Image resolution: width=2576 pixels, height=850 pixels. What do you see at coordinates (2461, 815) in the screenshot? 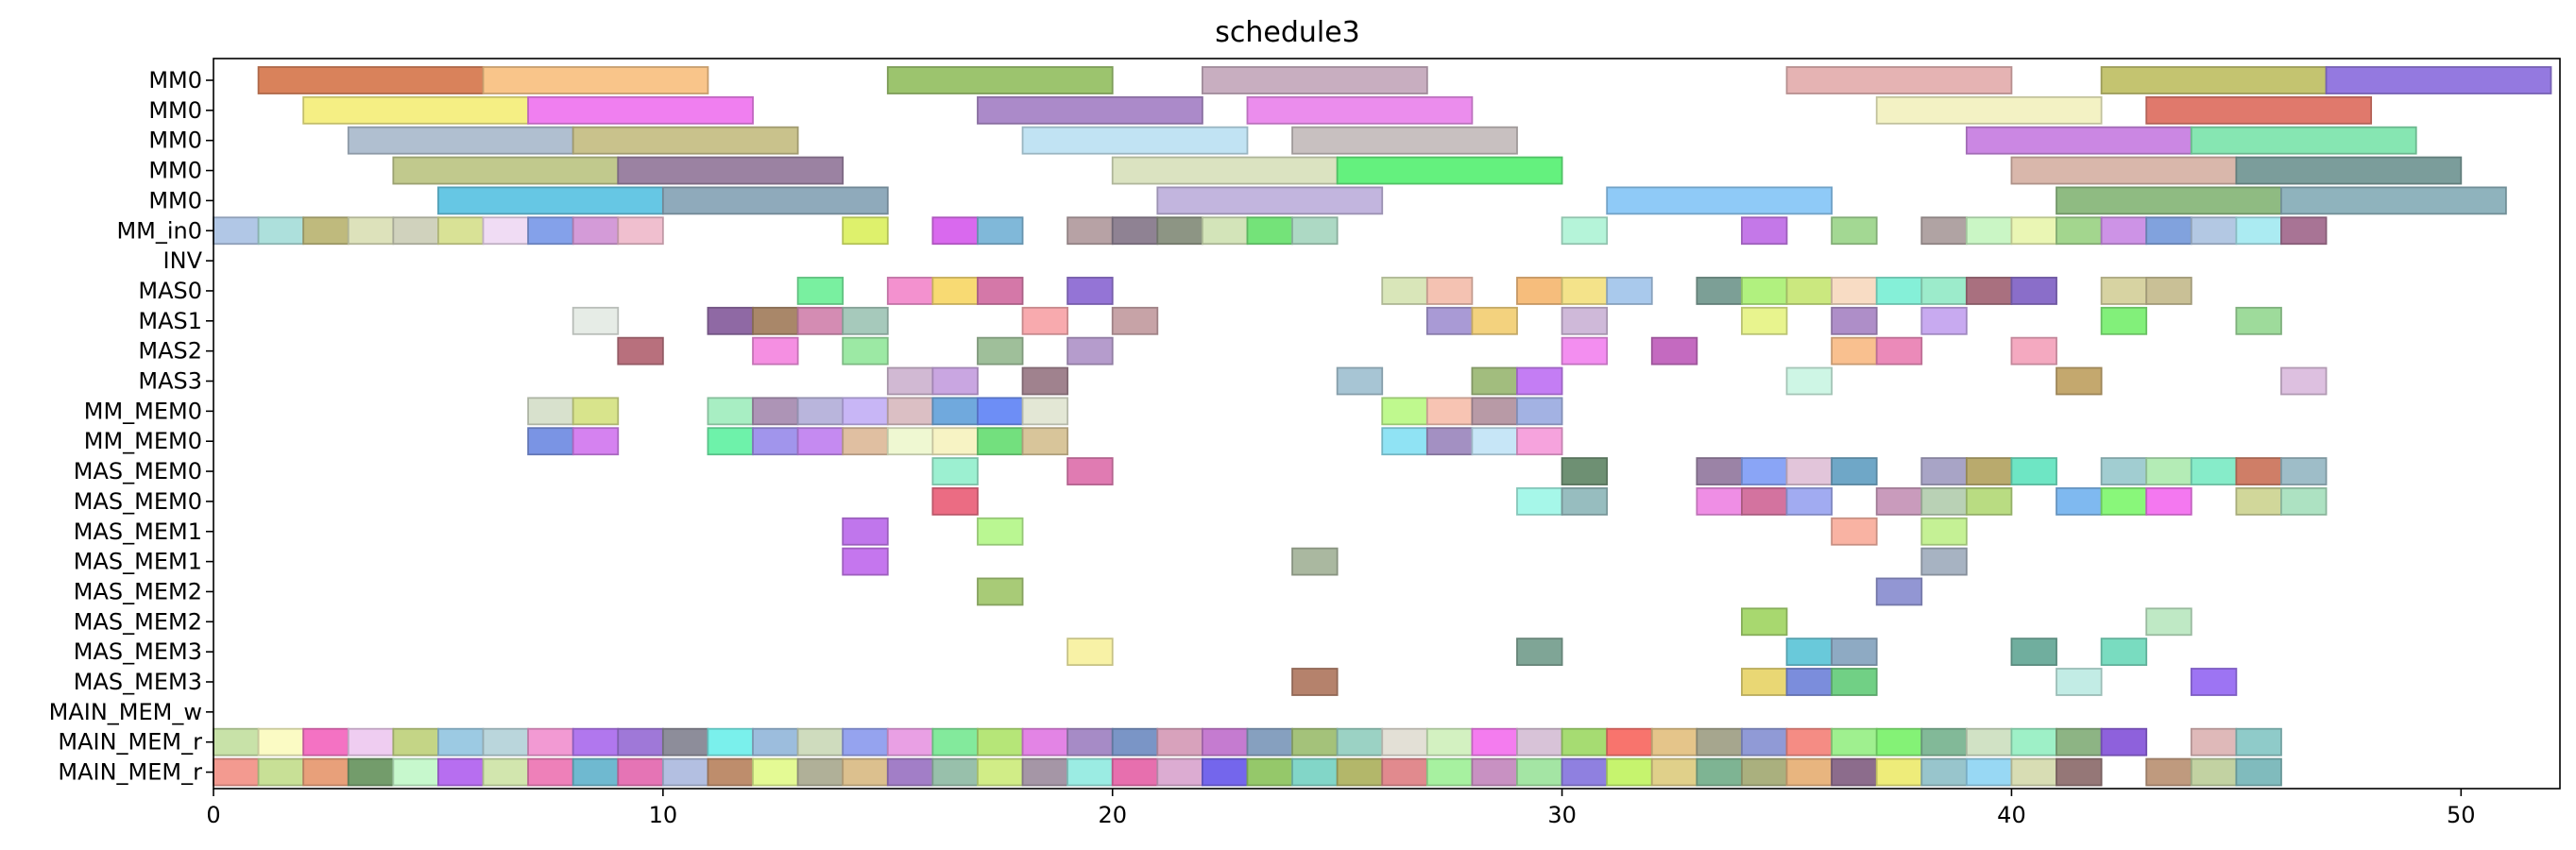
I see `x-tick-label-5: 50` at bounding box center [2461, 815].